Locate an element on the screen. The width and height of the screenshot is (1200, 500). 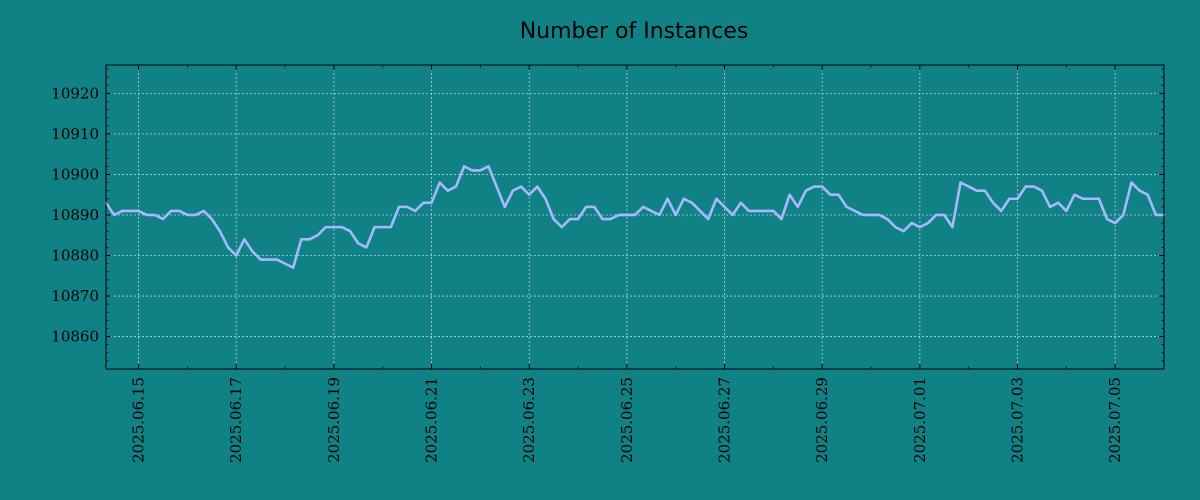
x-tick-label: 2025.06.19 is located at coordinates (334, 420).